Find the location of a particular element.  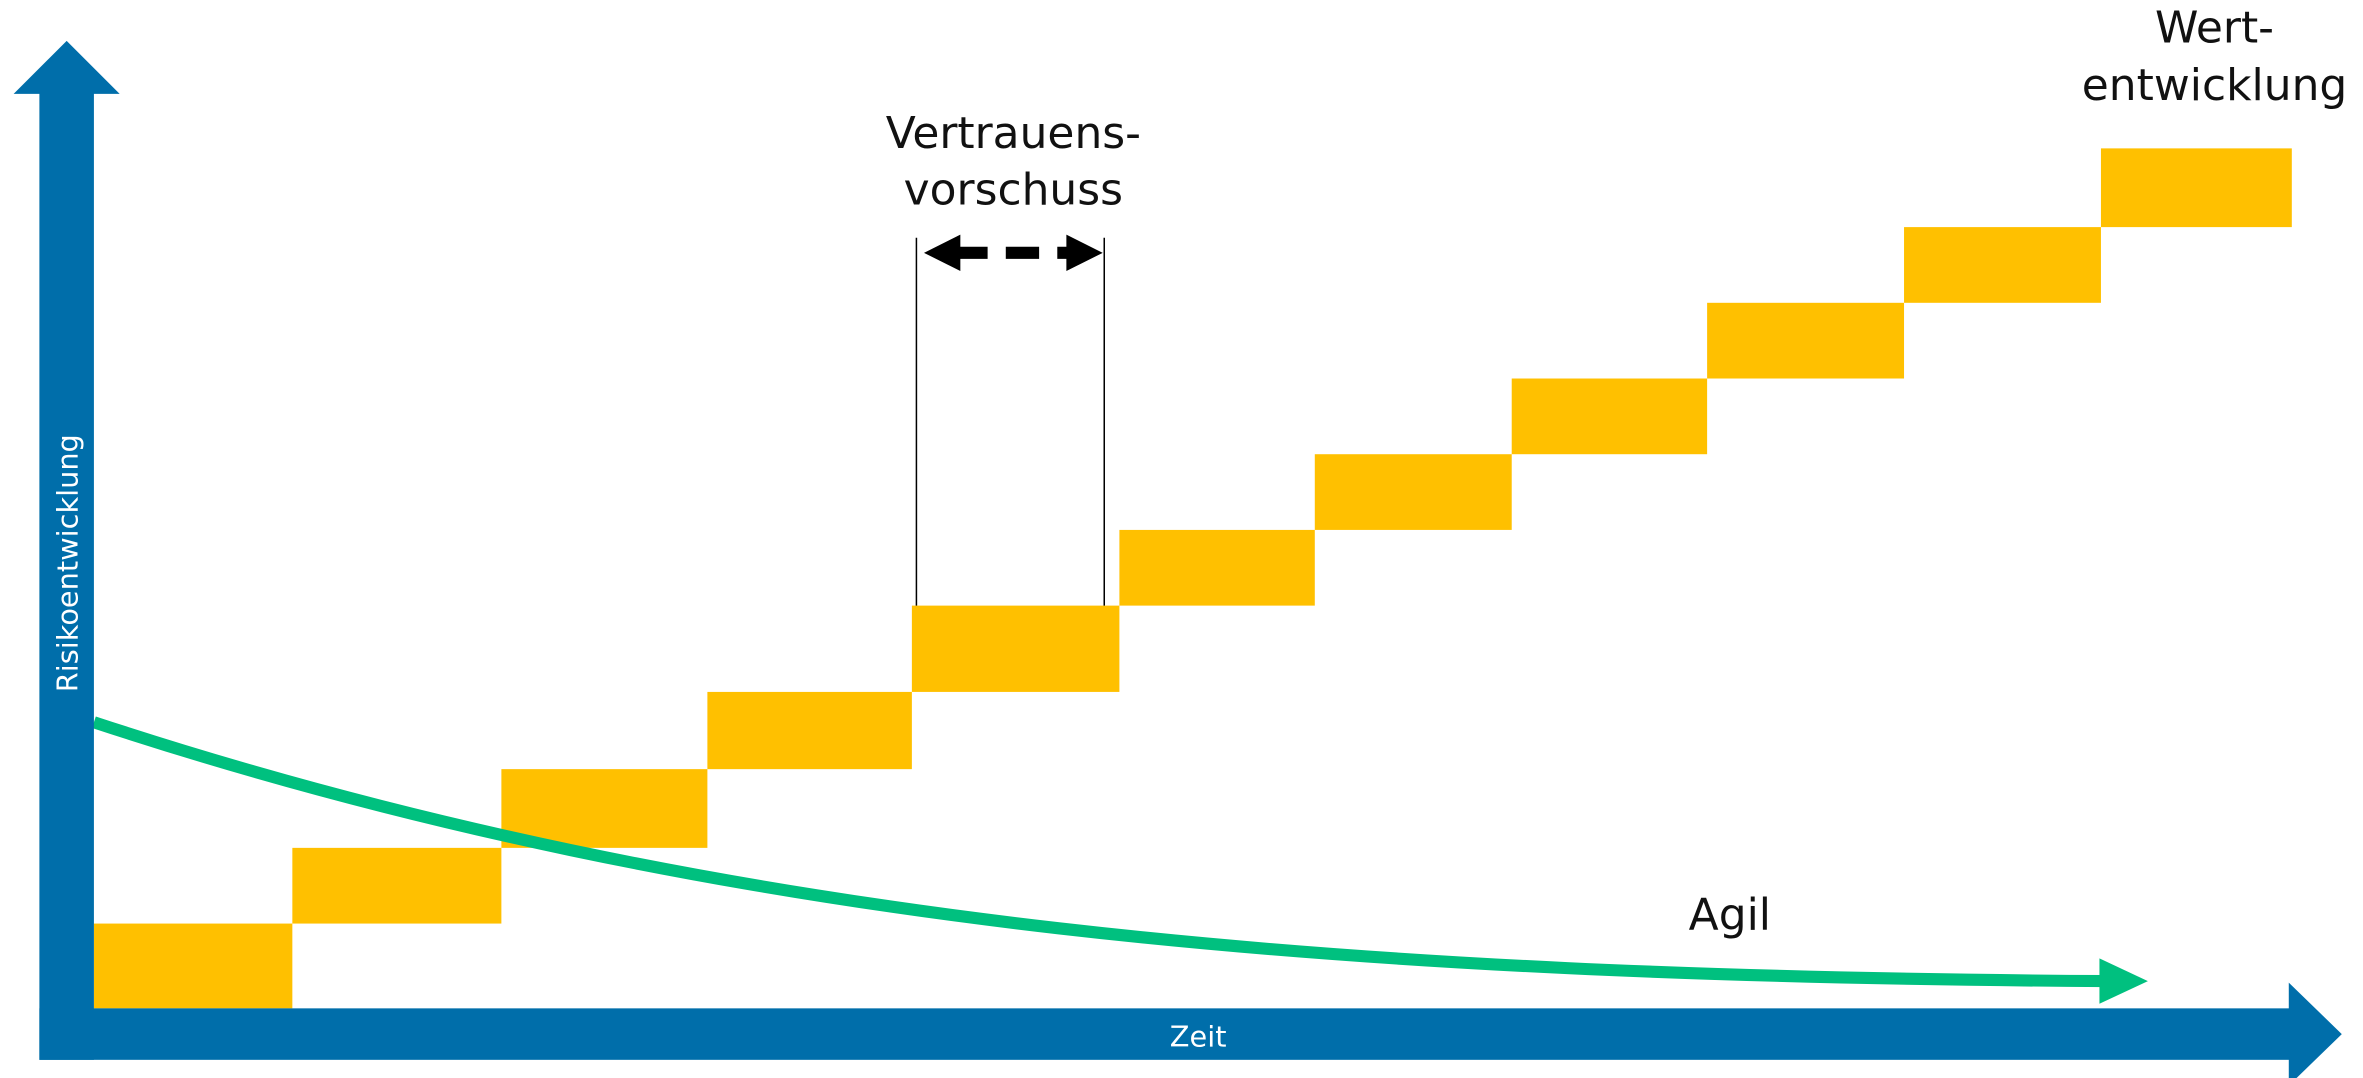

y-axis is located at coordinates (66, 575).